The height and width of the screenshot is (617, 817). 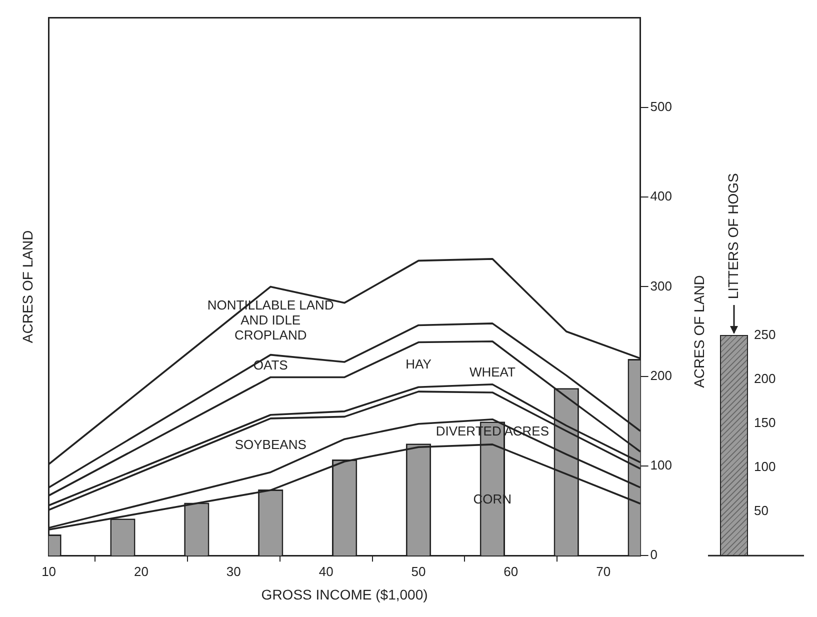 What do you see at coordinates (661, 375) in the screenshot?
I see `y-tick-label: 200` at bounding box center [661, 375].